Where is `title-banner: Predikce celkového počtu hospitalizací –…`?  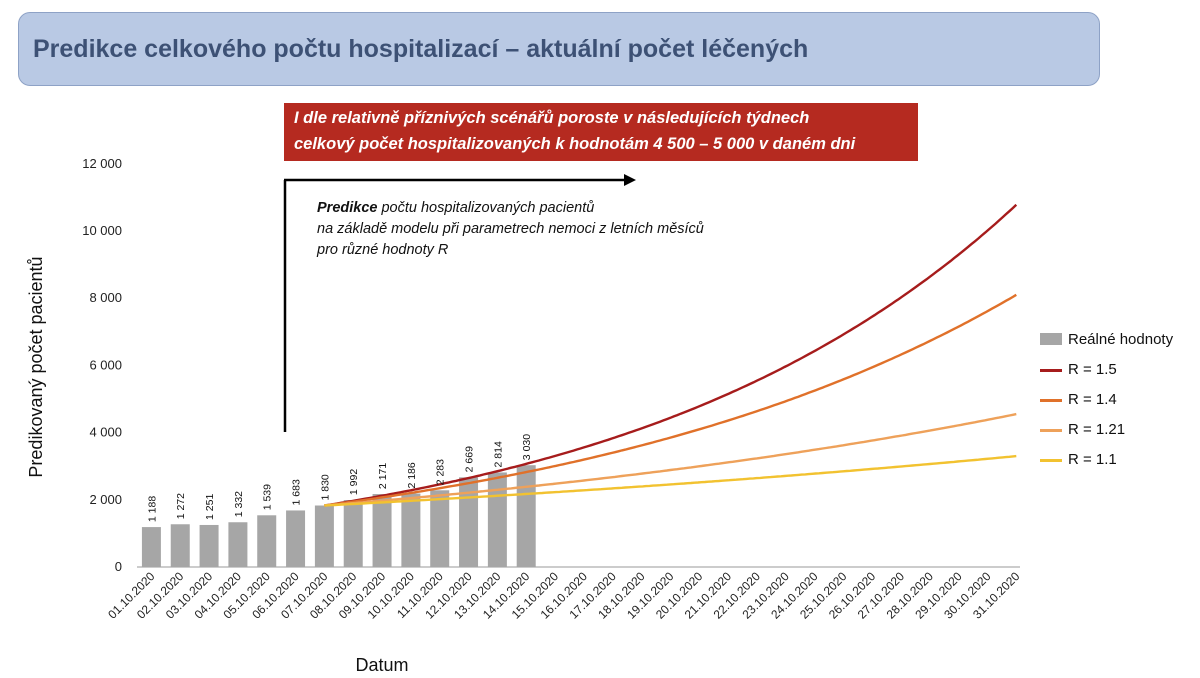
title-banner: Predikce celkového počtu hospitalizací –… is located at coordinates (559, 49).